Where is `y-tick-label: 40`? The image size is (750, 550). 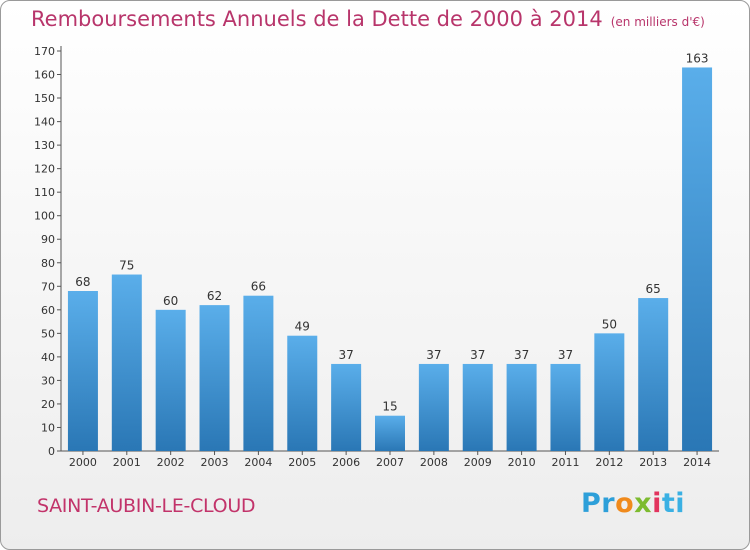 y-tick-label: 40 is located at coordinates (48, 357).